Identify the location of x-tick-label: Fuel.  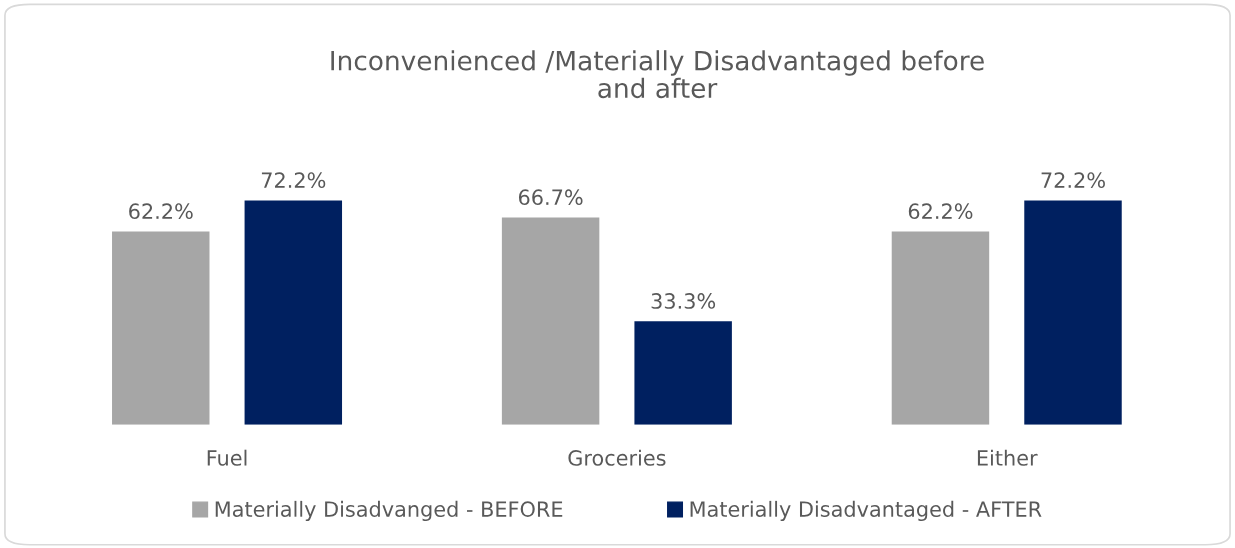
(227, 457).